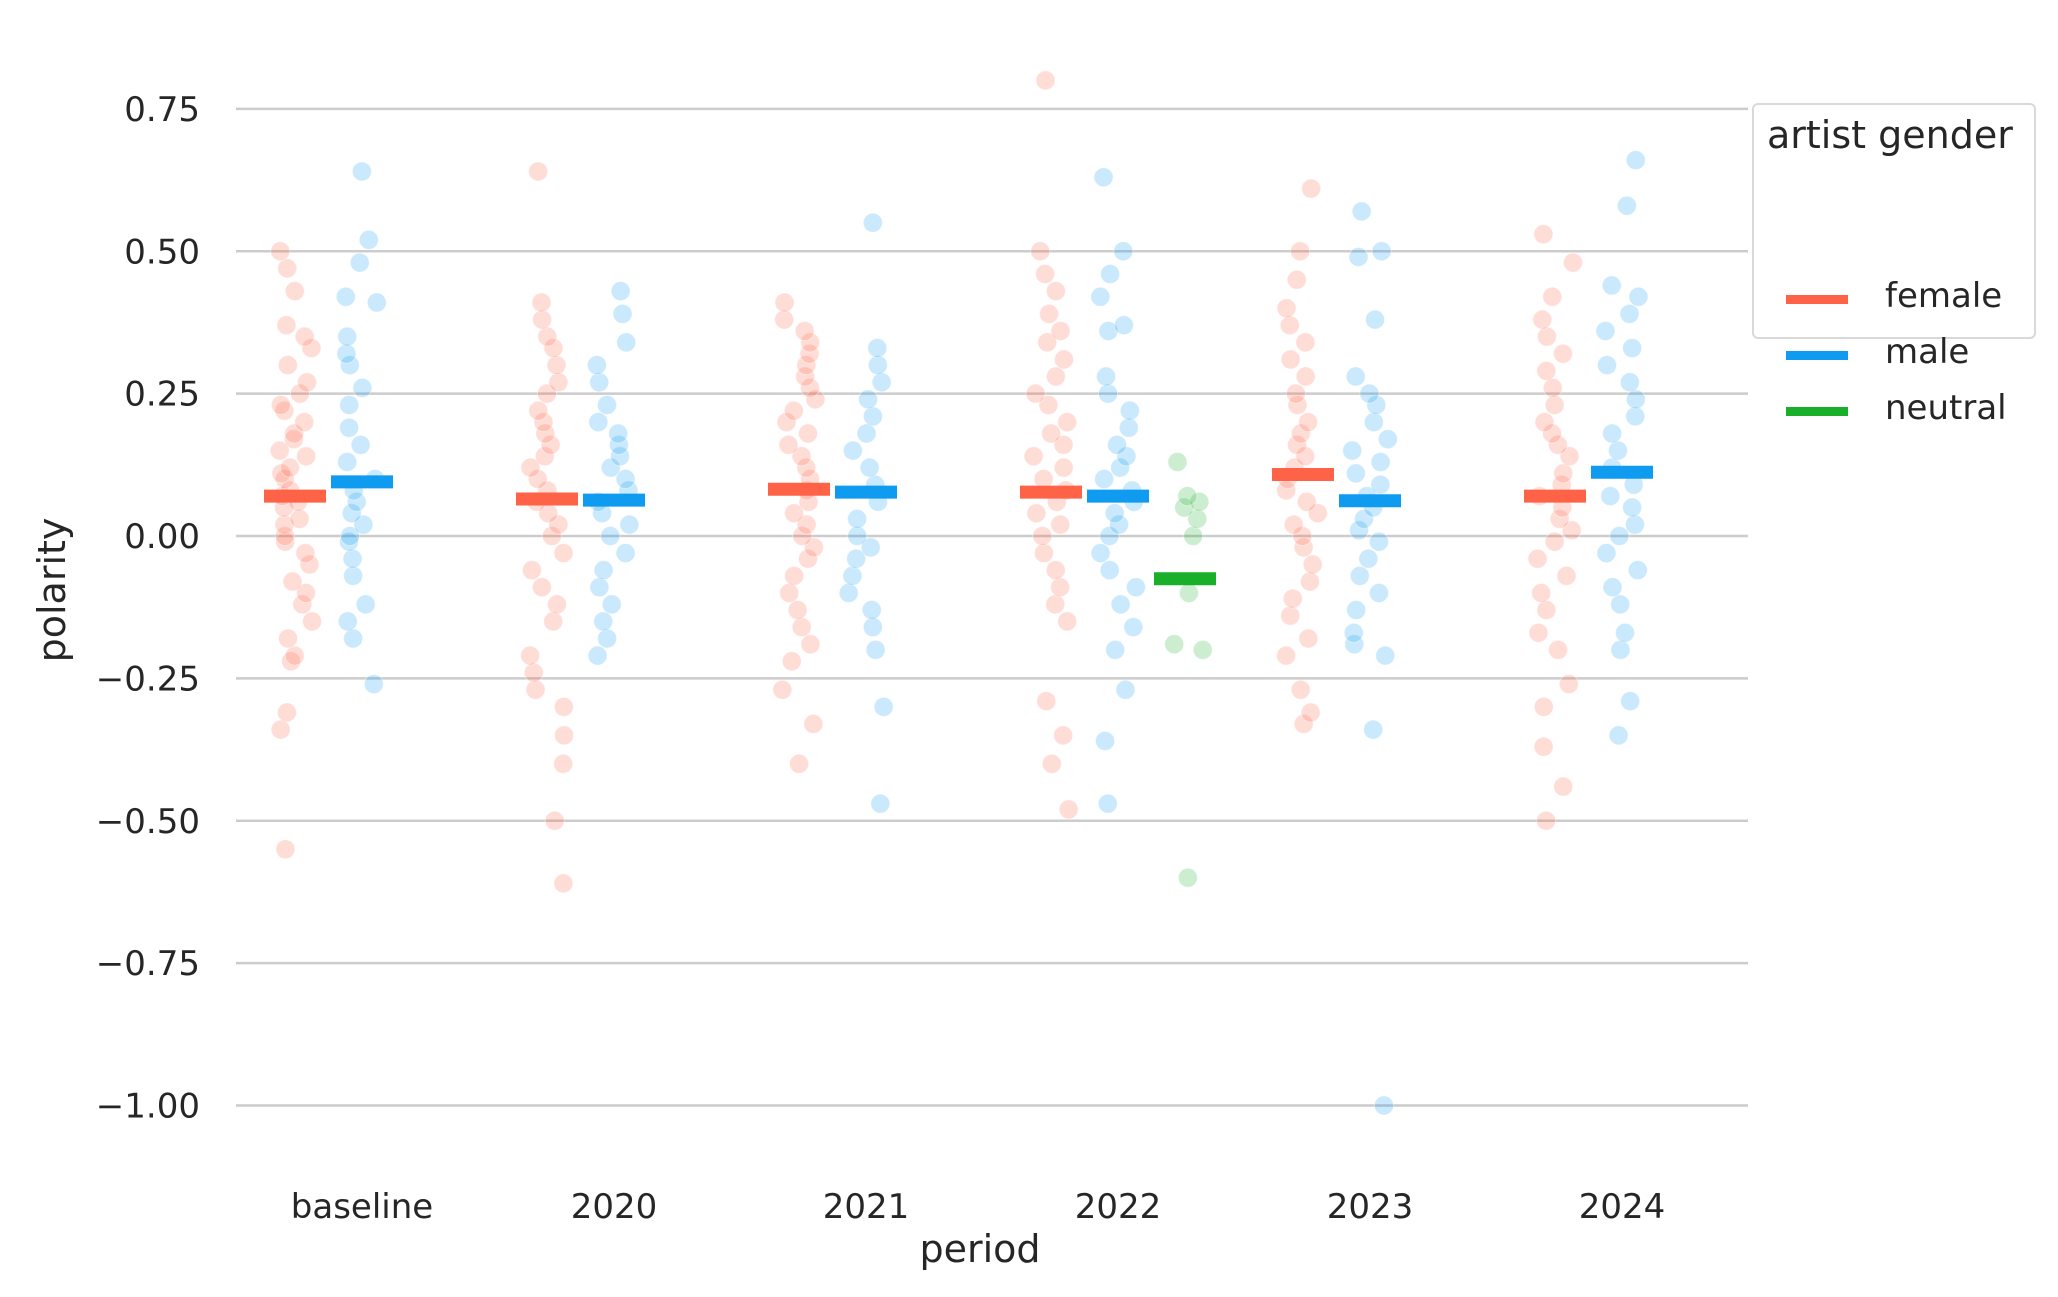 The image size is (2058, 1297). Describe the element at coordinates (1946, 408) in the screenshot. I see `legend-label-neutral: neutral` at that location.